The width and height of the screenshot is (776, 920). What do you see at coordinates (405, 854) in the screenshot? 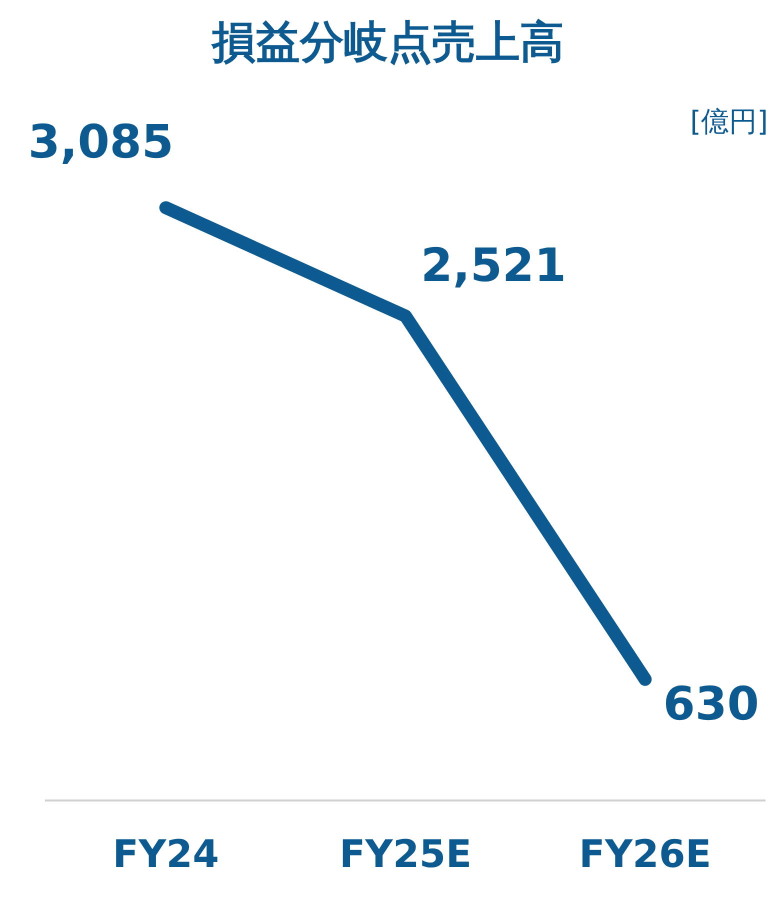
I see `x-tick-label: FY25E` at bounding box center [405, 854].